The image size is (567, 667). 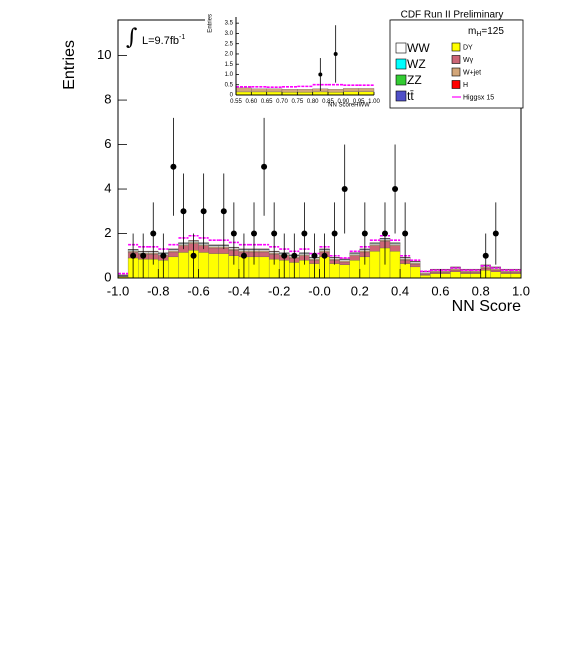 What do you see at coordinates (481, 291) in the screenshot?
I see `x-tick-label: 0.8` at bounding box center [481, 291].